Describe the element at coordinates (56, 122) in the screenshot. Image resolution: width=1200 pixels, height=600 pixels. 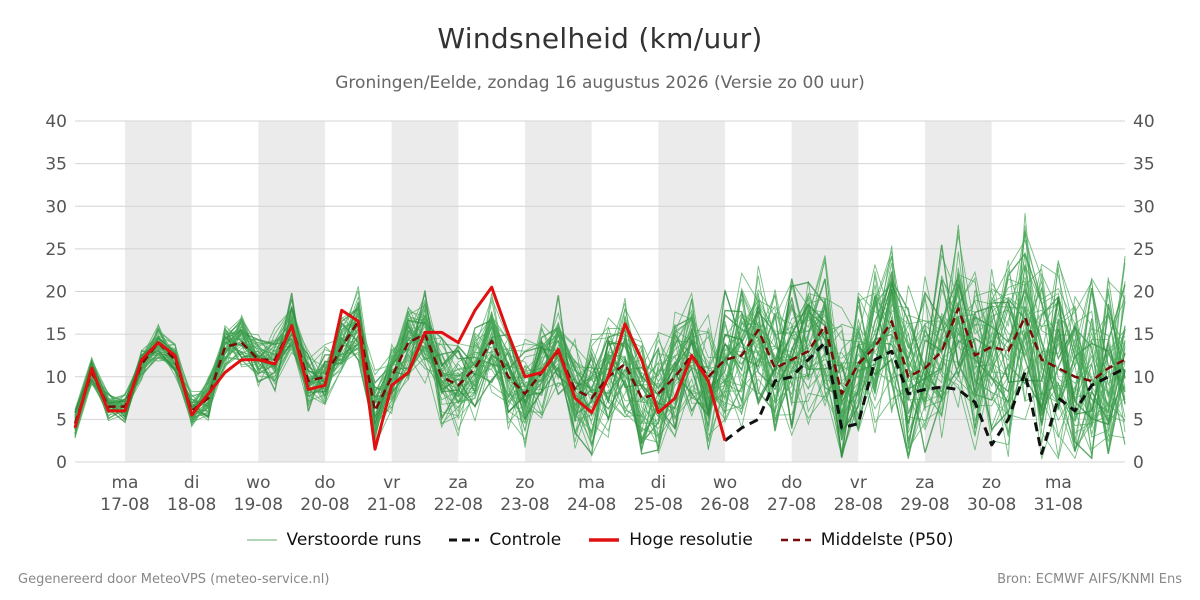
I see `y-tick-label-left: 40` at that location.